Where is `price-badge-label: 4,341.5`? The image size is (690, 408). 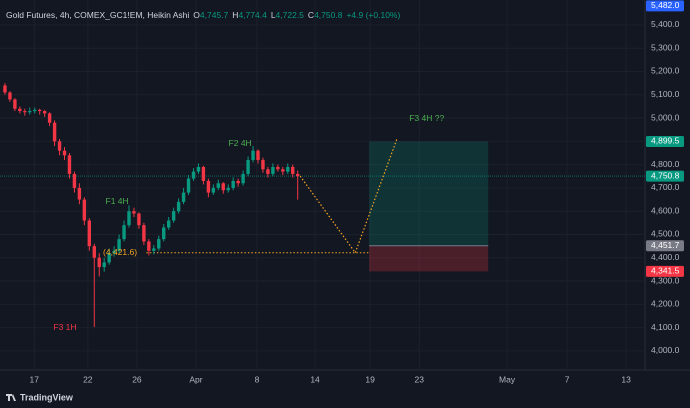 price-badge-label: 4,341.5 is located at coordinates (665, 271).